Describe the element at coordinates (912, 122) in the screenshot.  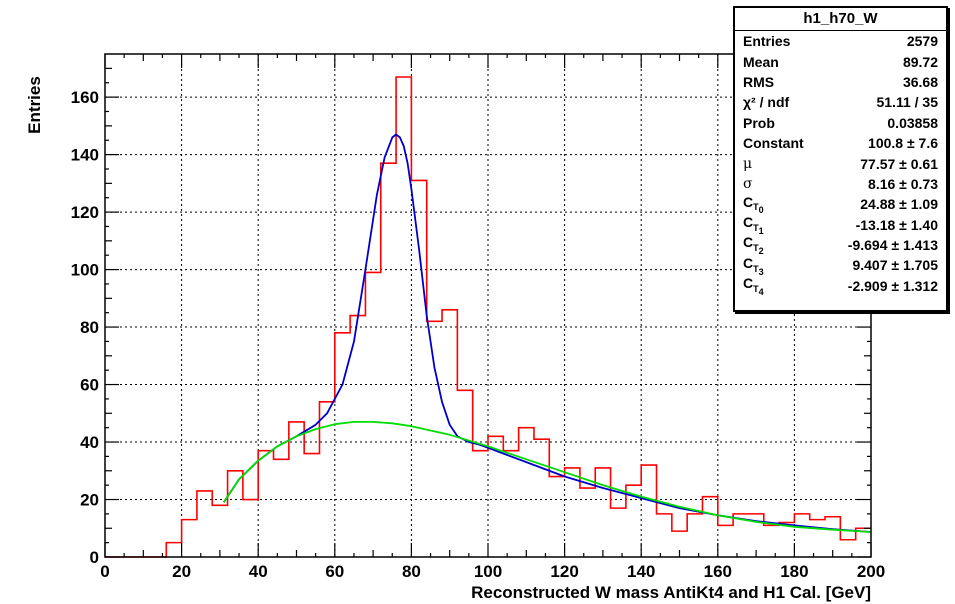
I see `stats-value: 0.03858` at that location.